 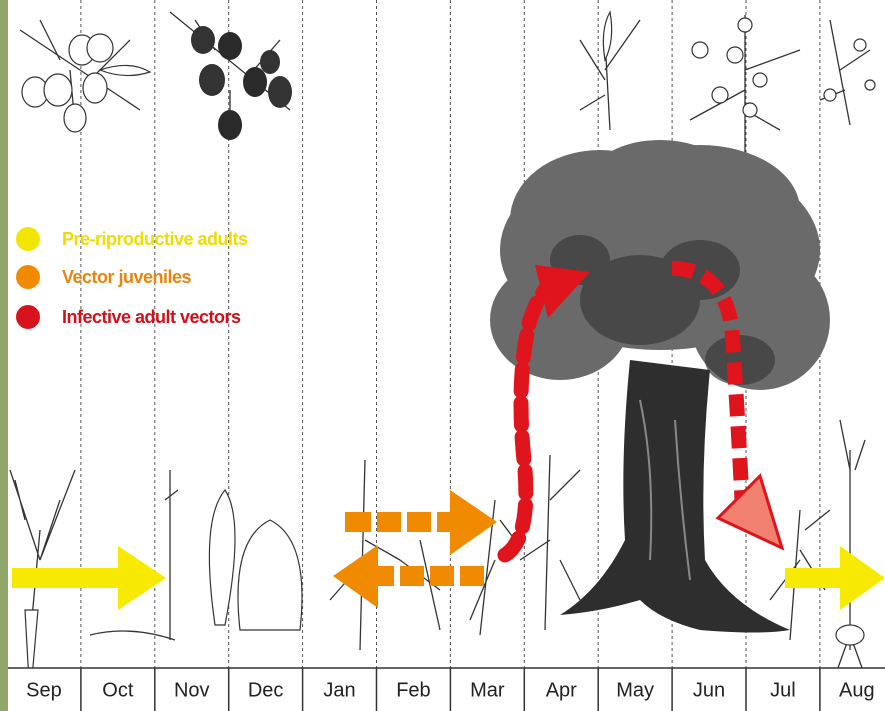 I want to click on month-label: Jan, so click(x=339, y=690).